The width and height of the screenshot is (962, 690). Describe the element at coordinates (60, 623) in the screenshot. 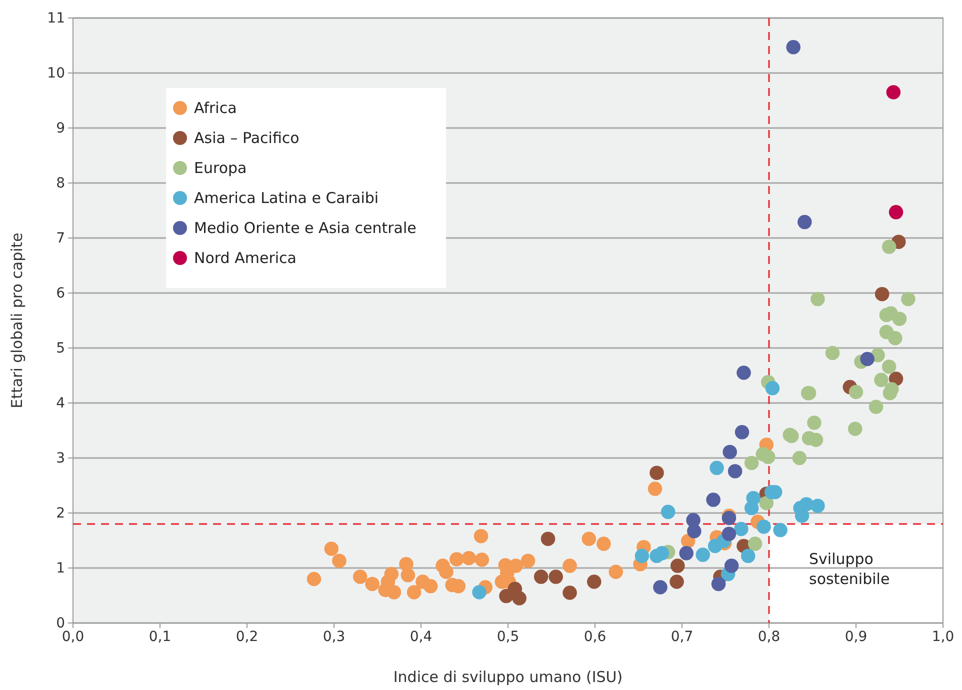

I see `y-tick-label: 0` at that location.